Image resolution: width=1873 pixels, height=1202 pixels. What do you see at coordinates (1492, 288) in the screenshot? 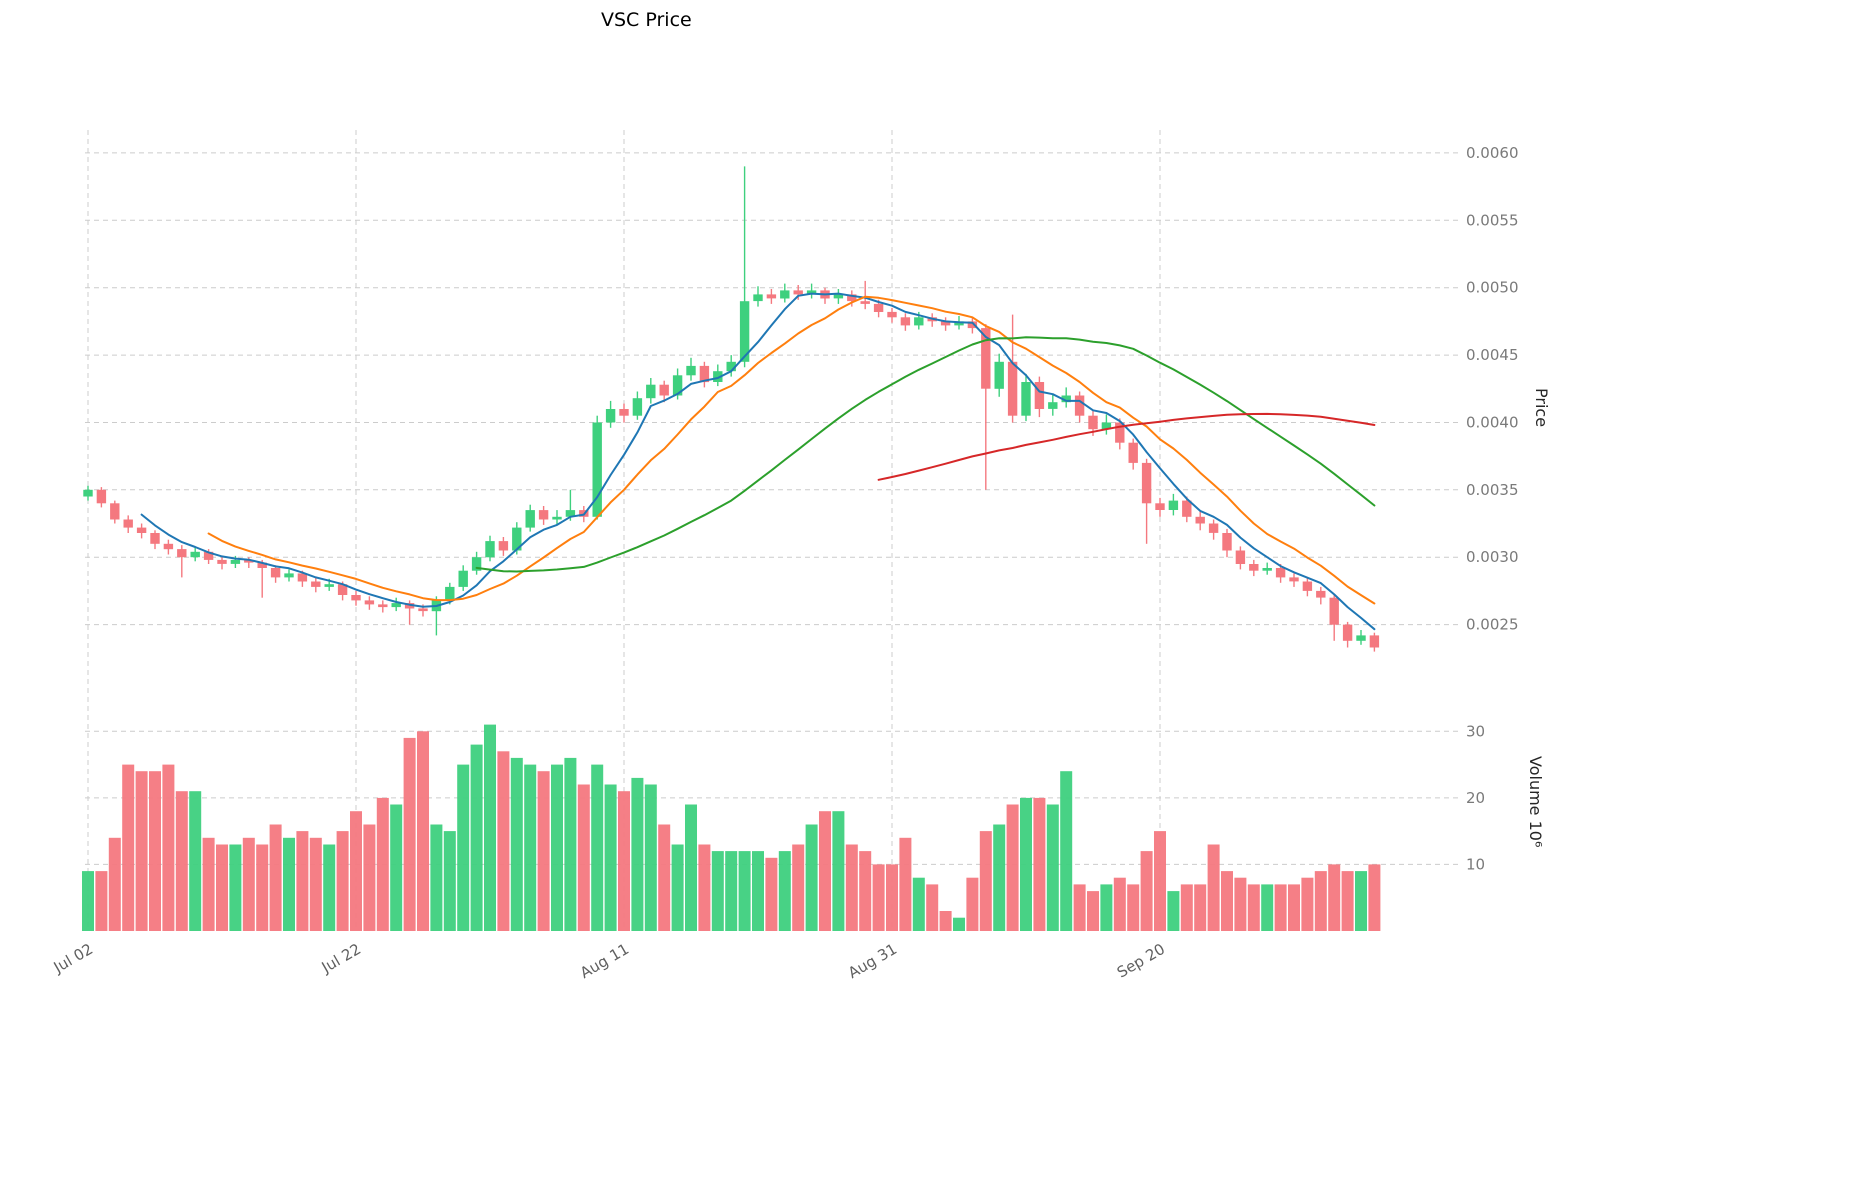
I see `price-tick-label: 0.0050` at bounding box center [1492, 288].